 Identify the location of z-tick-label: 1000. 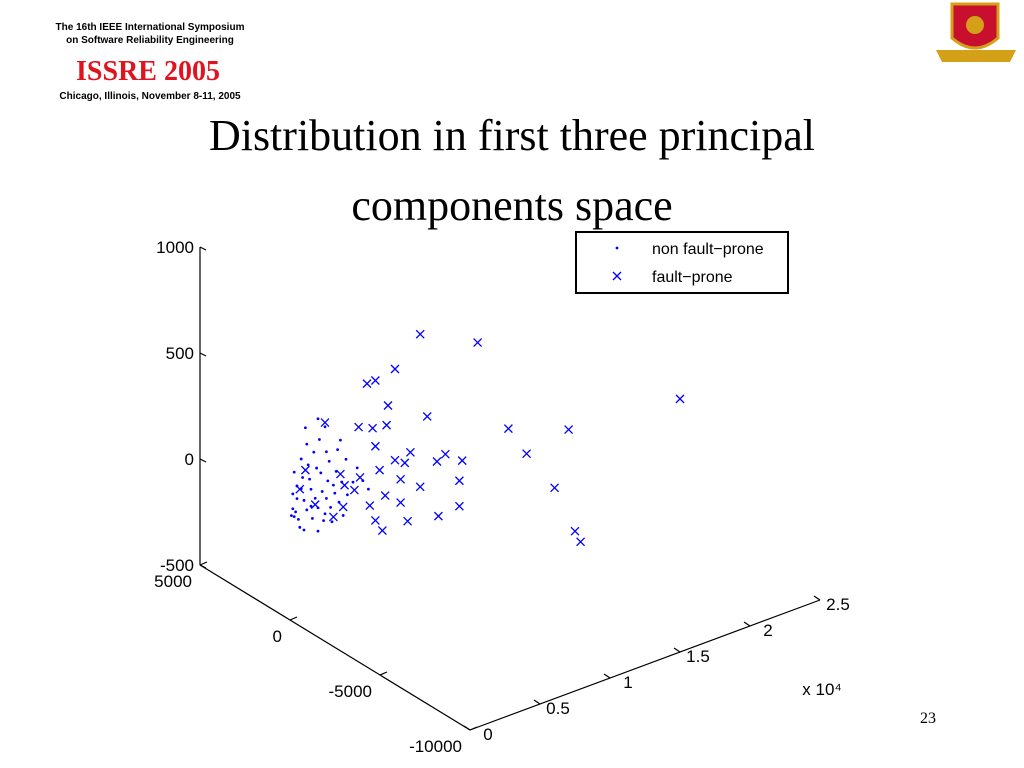
(175, 247).